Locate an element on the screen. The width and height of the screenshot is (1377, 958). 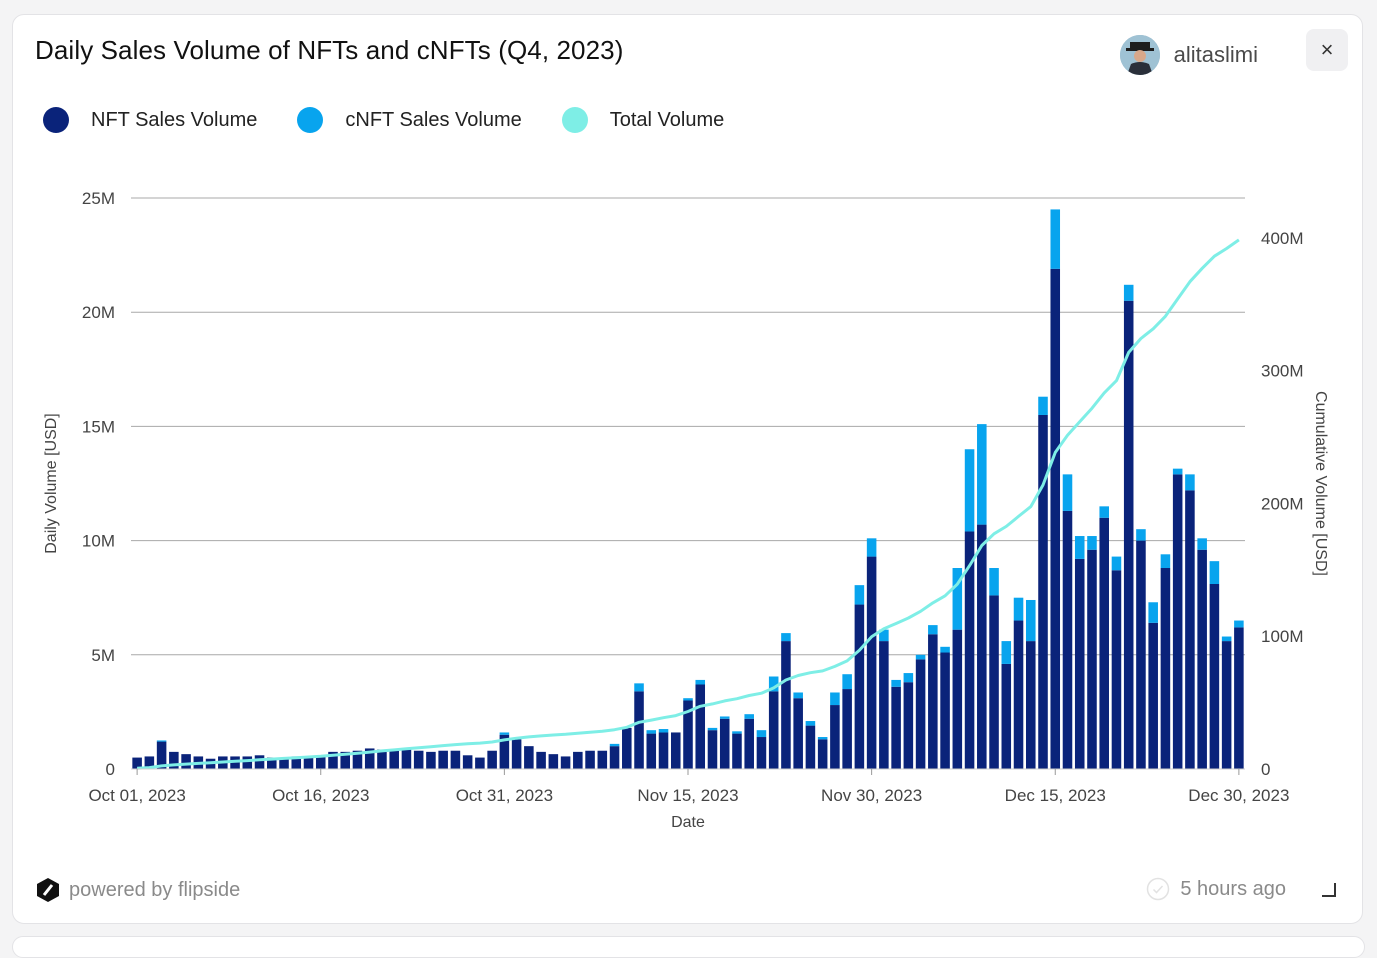
legend-item-cnft: cNFT Sales Volume is located at coordinates (409, 120).